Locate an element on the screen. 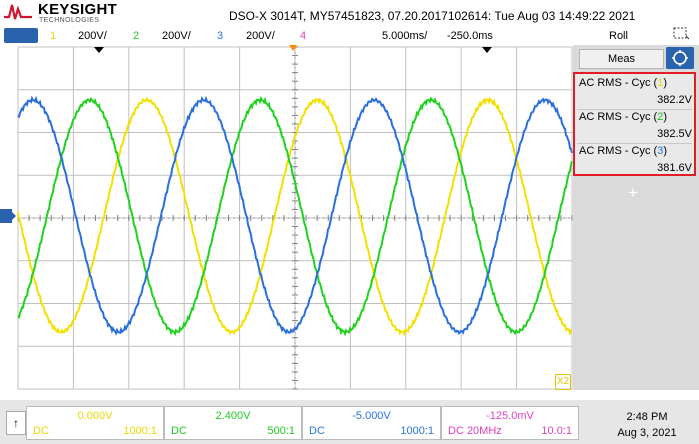 The height and width of the screenshot is (444, 699). channel-1-number: 1 is located at coordinates (53, 36).